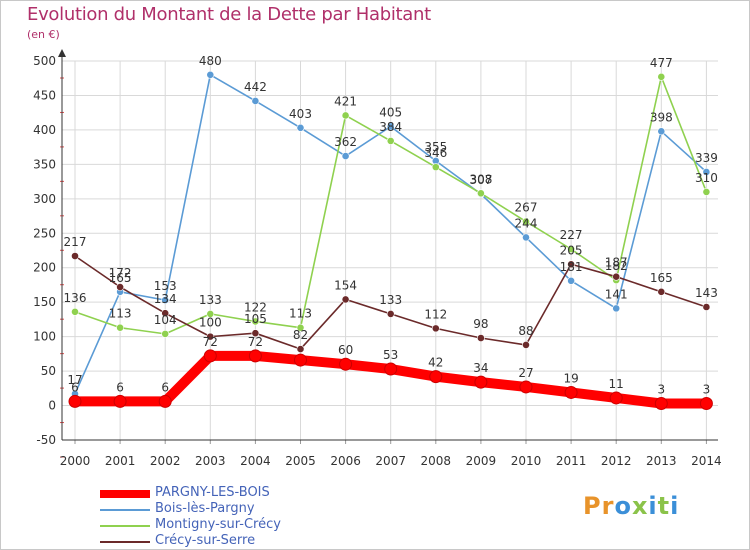 This screenshot has width=750, height=550. I want to click on data-label: 42, so click(435, 363).